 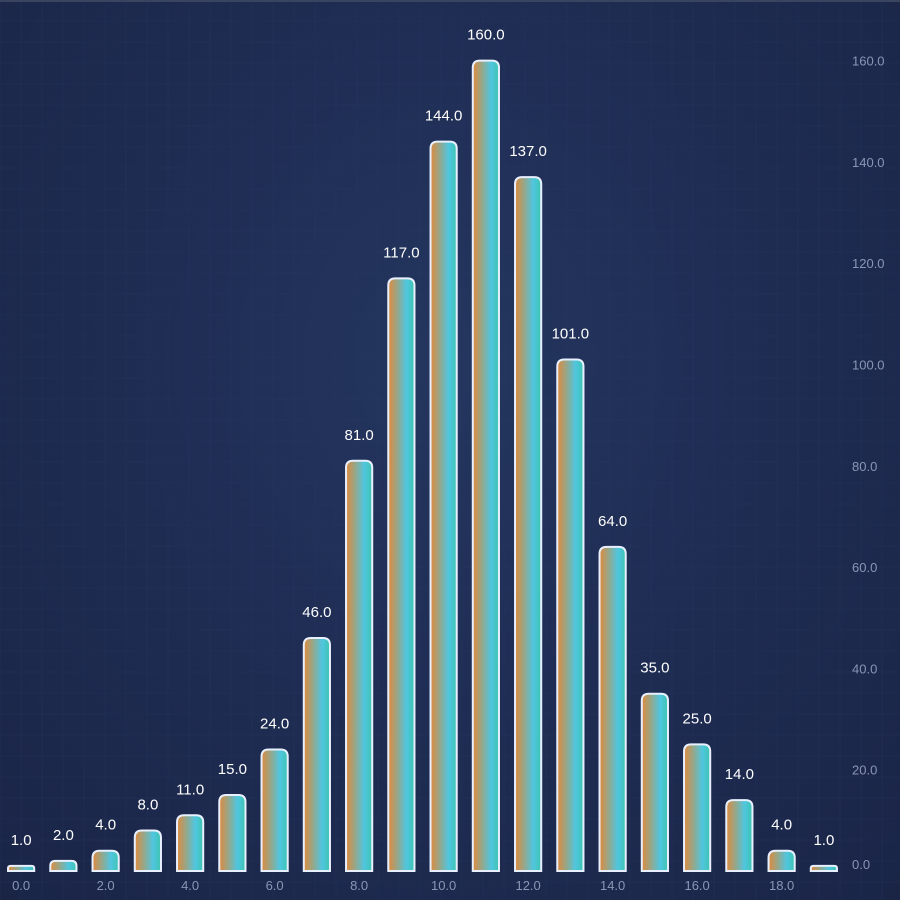 What do you see at coordinates (868, 263) in the screenshot?
I see `y-tick-label: 120.0` at bounding box center [868, 263].